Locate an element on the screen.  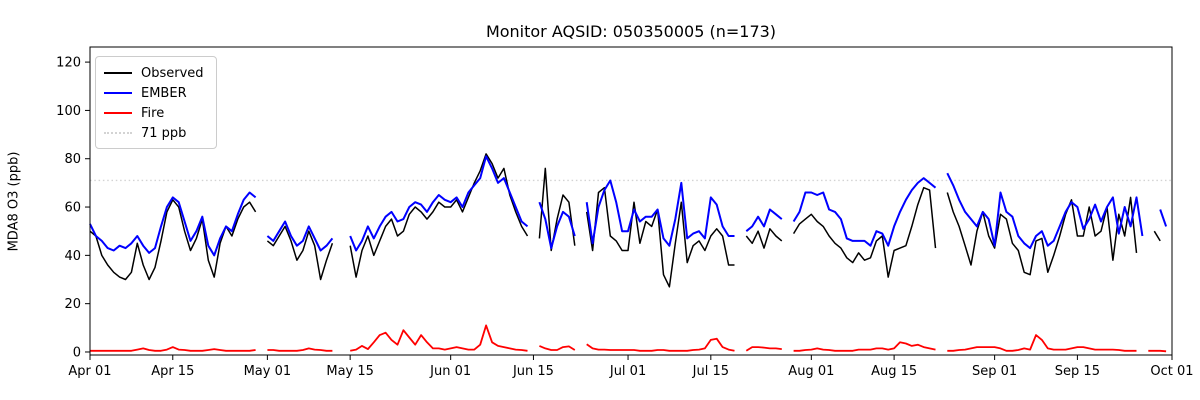
legend-label-observed: Observed is located at coordinates (172, 73).